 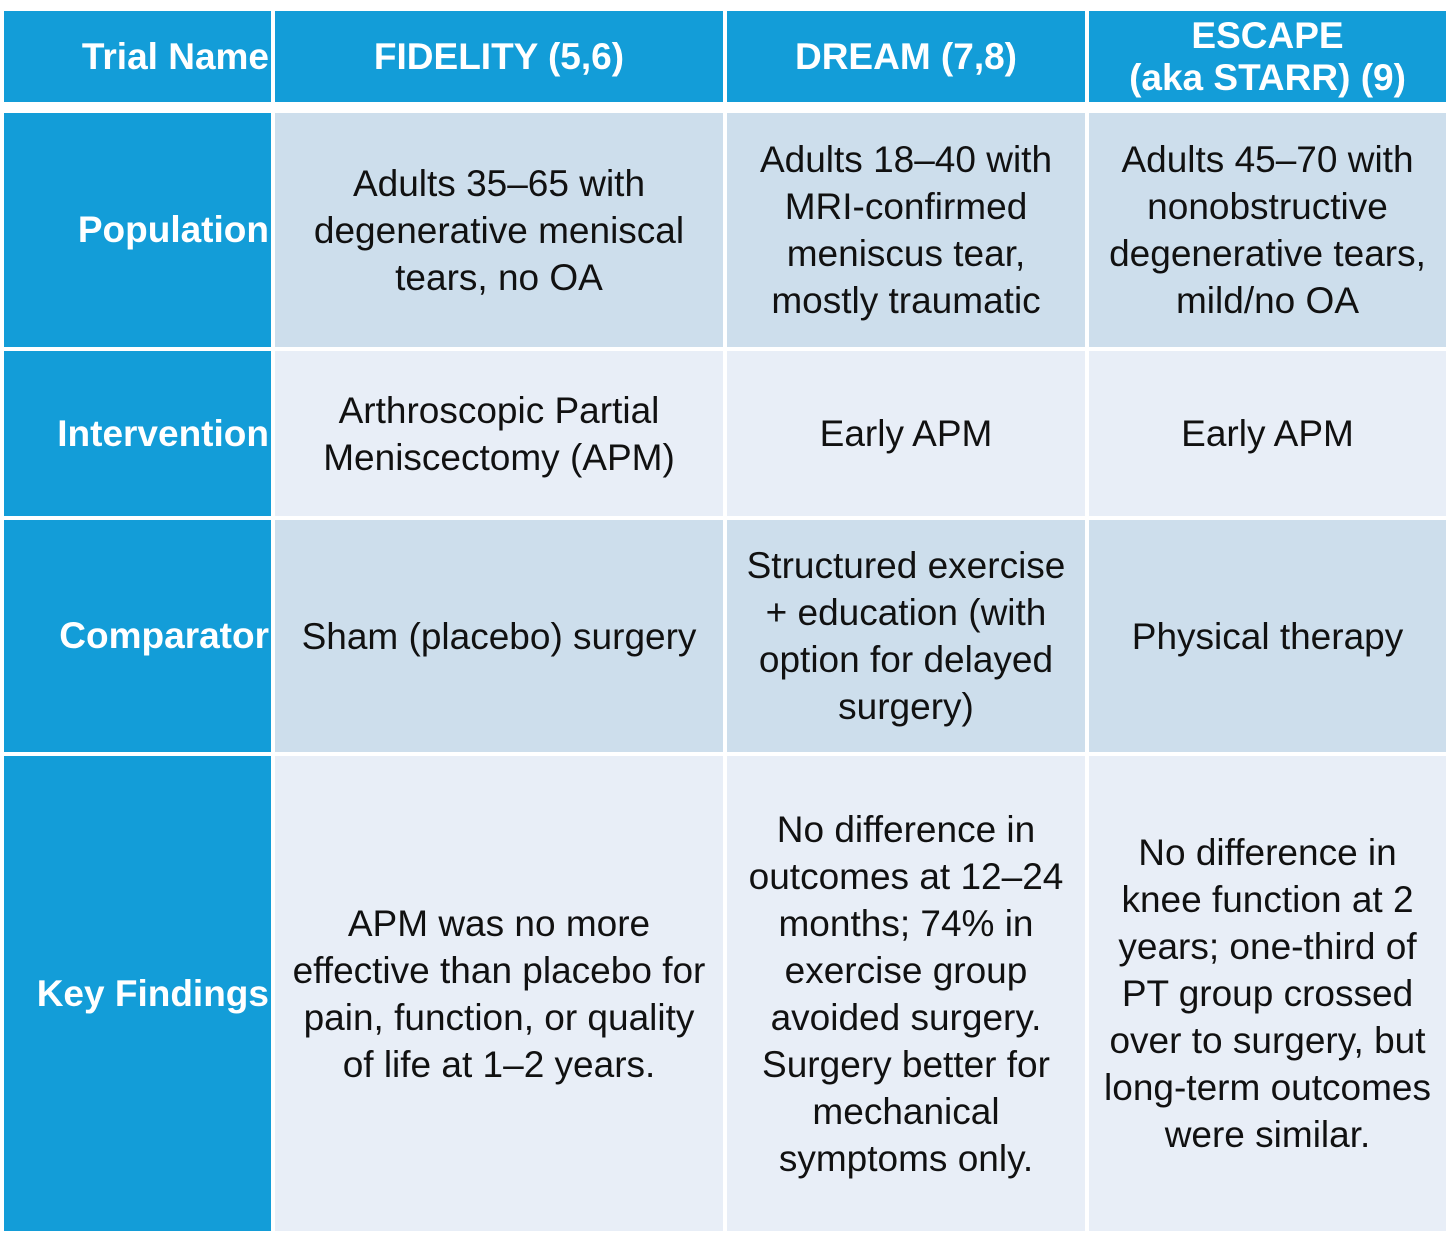 What do you see at coordinates (1267, 899) in the screenshot?
I see `cell-line: knee function at 2` at bounding box center [1267, 899].